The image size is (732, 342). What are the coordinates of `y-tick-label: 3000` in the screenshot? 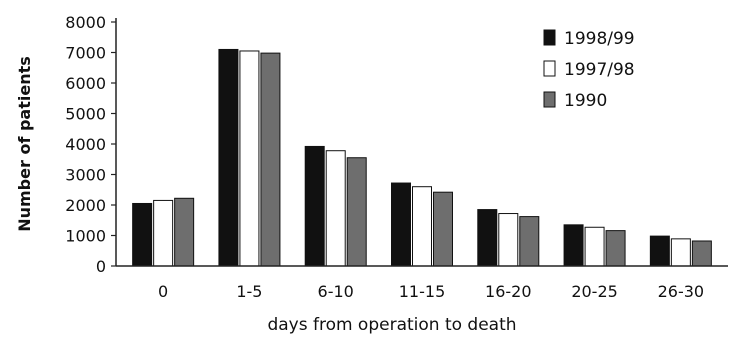 It's located at (85, 175).